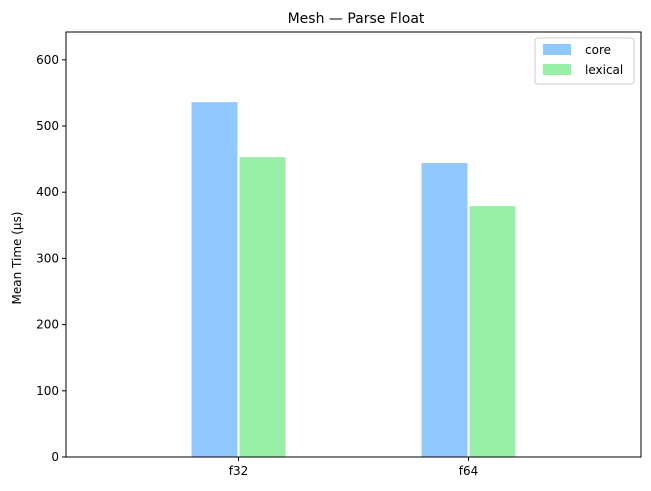  What do you see at coordinates (47, 60) in the screenshot?
I see `y-tick-label: 600` at bounding box center [47, 60].